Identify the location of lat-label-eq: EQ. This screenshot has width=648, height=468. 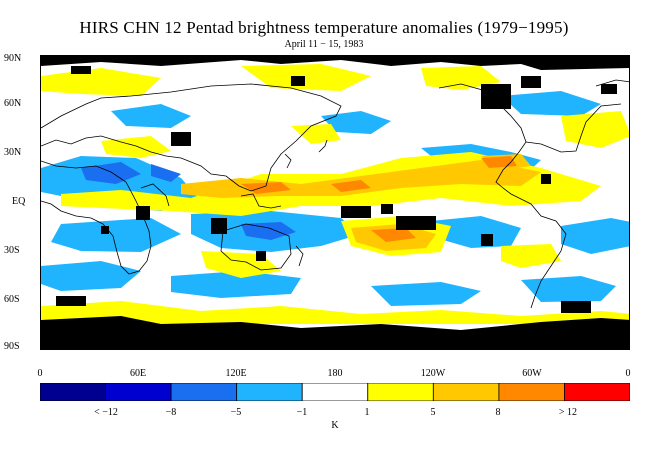
(19, 201).